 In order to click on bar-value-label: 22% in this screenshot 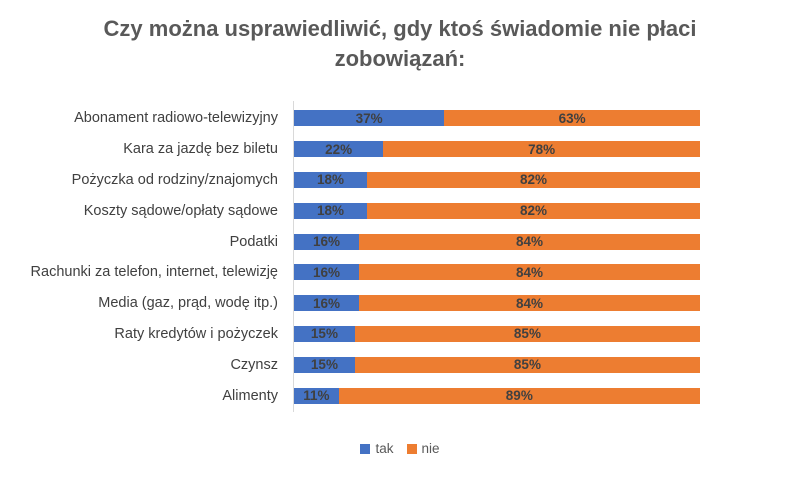, I will do `click(339, 149)`.